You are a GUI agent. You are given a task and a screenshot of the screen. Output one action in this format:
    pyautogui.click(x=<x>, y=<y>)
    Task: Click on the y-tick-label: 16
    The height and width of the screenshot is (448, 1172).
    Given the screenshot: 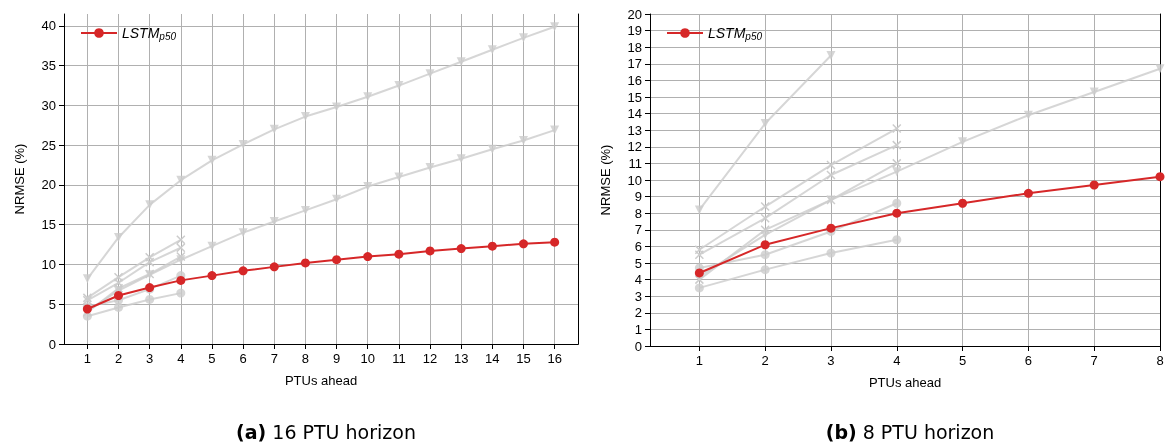 What is the action you would take?
    pyautogui.click(x=634, y=80)
    